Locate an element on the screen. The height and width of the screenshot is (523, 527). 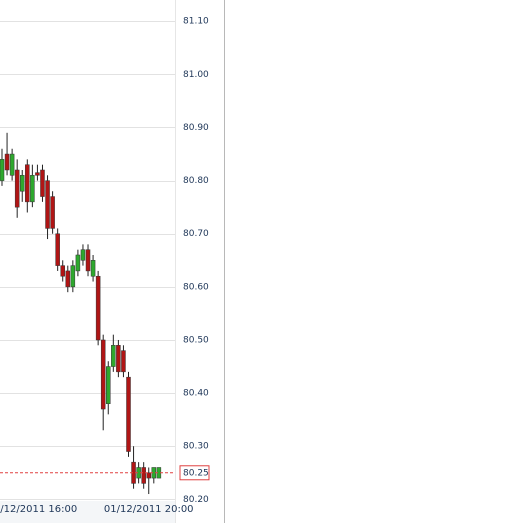
last-price-box is located at coordinates (194, 473).